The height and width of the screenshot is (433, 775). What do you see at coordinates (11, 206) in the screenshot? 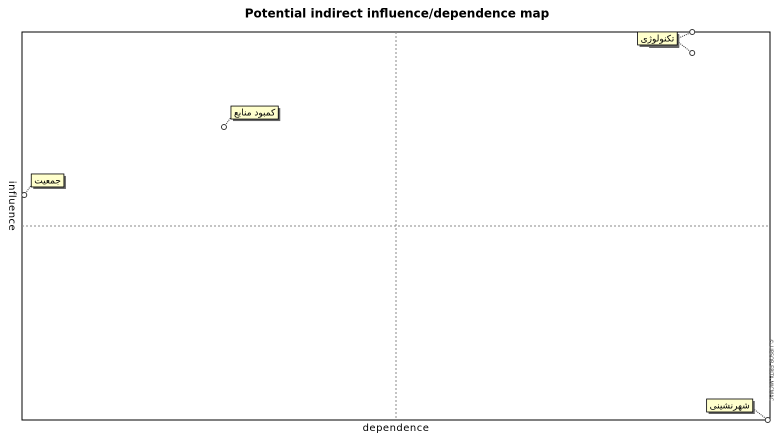
I see `y-axis-label: influence` at bounding box center [11, 206].